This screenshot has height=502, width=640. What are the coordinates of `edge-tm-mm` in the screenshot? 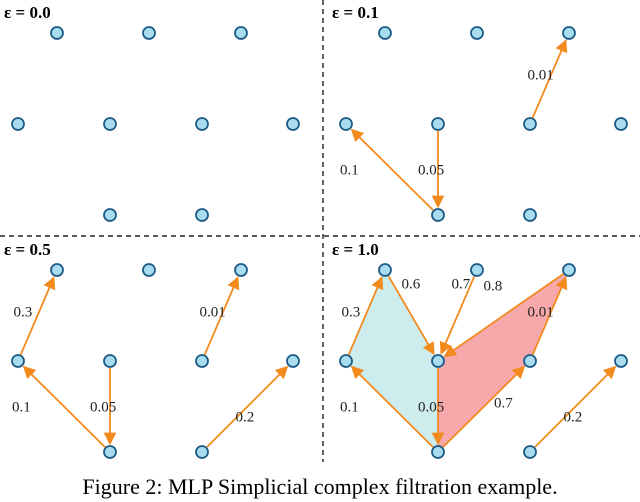 It's located at (457, 315).